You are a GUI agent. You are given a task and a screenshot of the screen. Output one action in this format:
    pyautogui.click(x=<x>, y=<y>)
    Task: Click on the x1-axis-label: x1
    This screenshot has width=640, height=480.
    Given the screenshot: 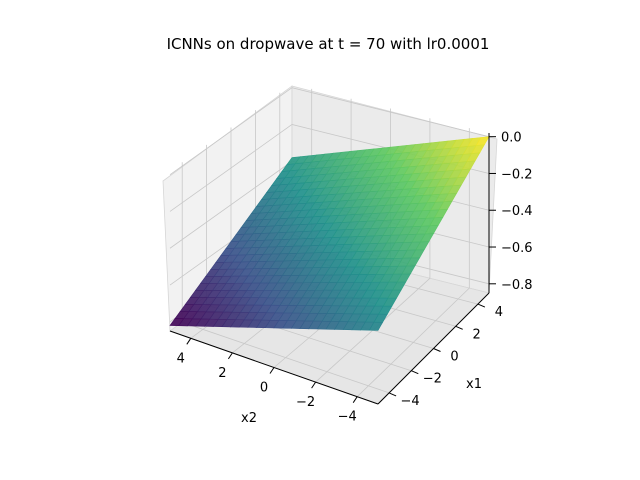 What is the action you would take?
    pyautogui.click(x=474, y=384)
    